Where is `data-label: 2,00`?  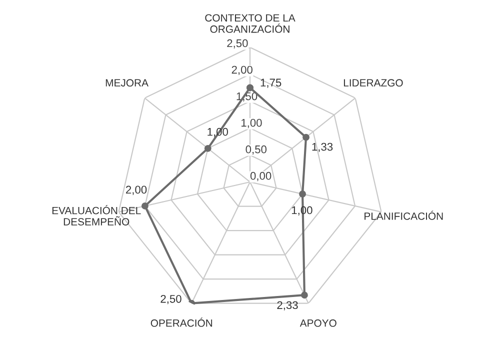 data-label: 2,00 is located at coordinates (136, 190).